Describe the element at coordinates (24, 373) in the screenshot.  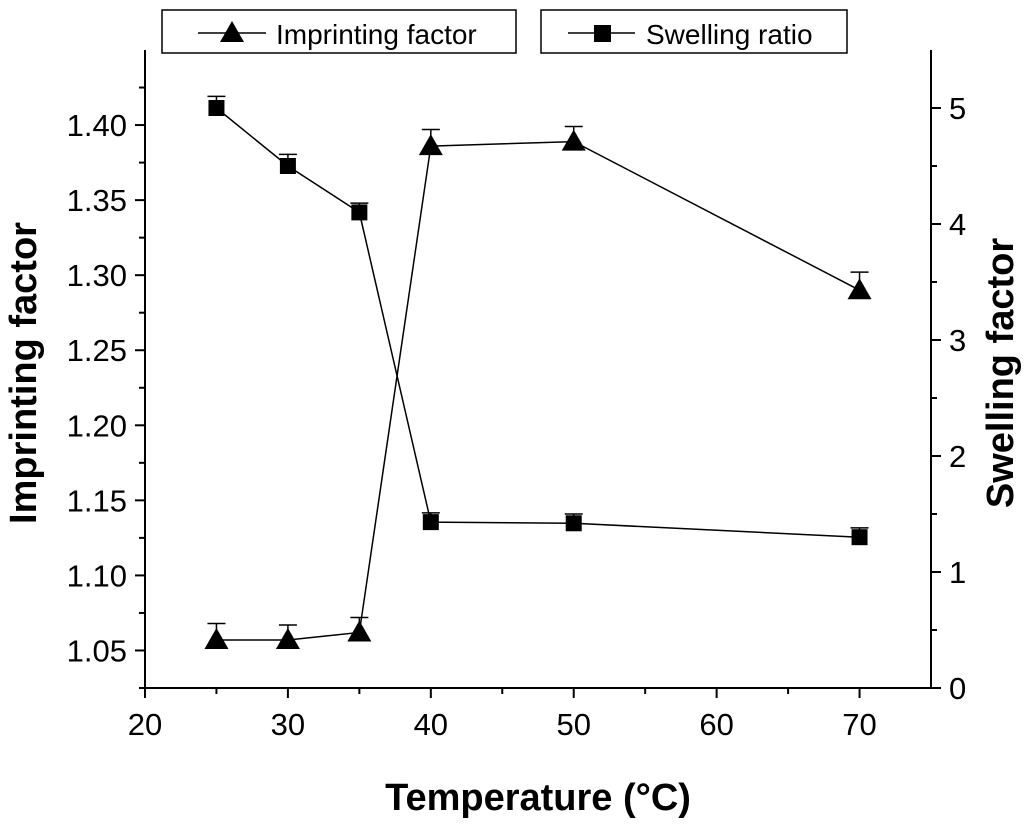
I see `y-axis-left-title: Imprinting factor` at that location.